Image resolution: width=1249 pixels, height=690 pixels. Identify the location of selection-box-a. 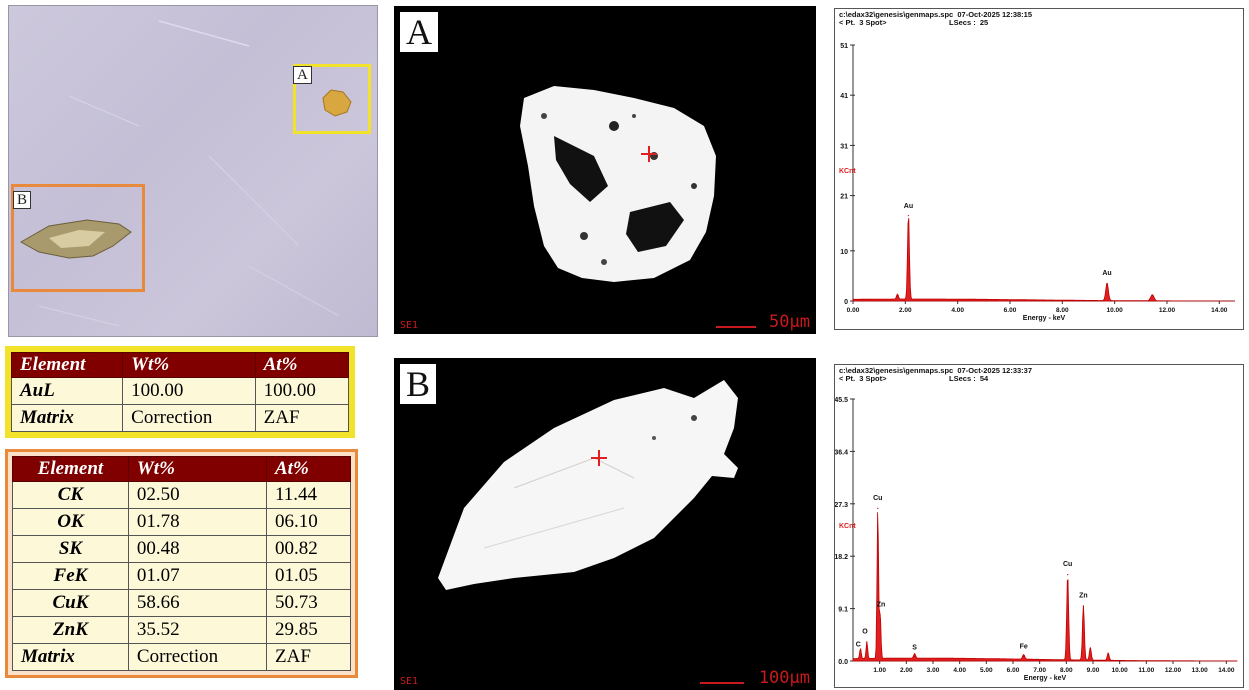
(332, 99).